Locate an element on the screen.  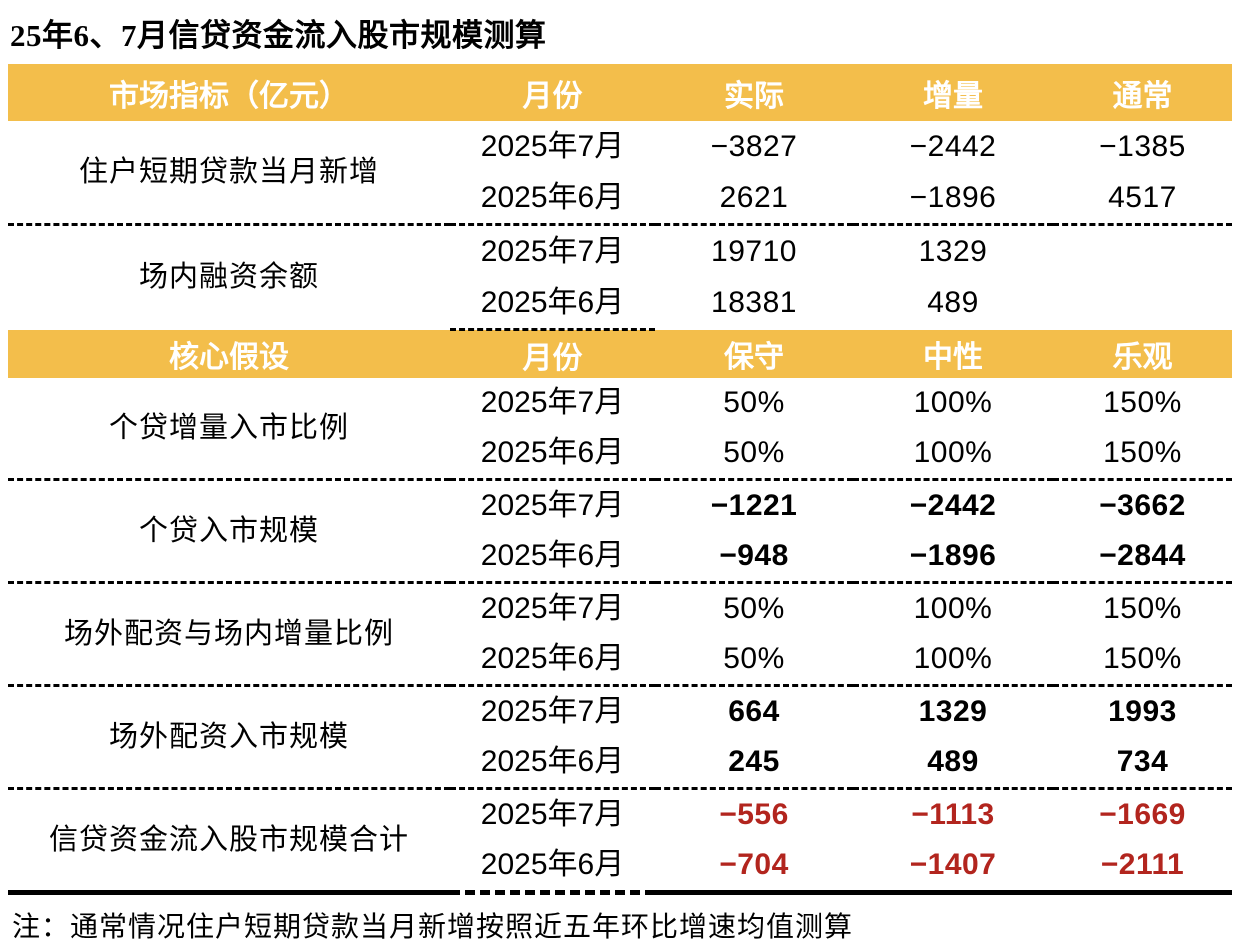
value-cell: 734 is located at coordinates (1142, 763).